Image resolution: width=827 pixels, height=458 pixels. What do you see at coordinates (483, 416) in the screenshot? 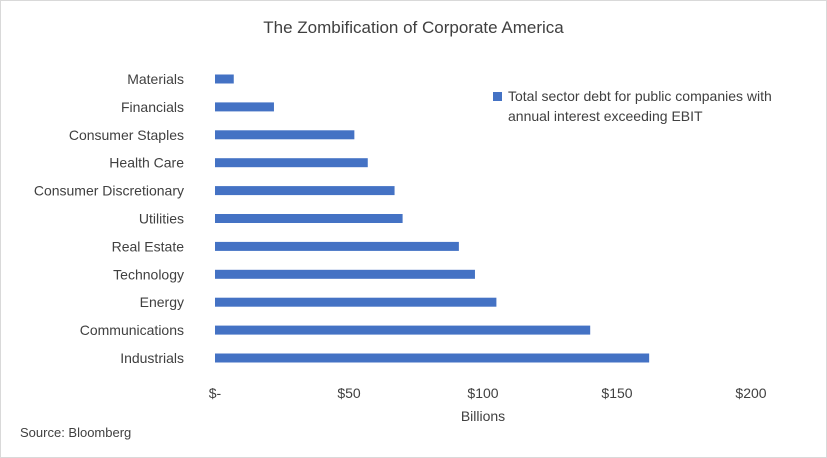
I see `x-axis-title: Billions` at bounding box center [483, 416].